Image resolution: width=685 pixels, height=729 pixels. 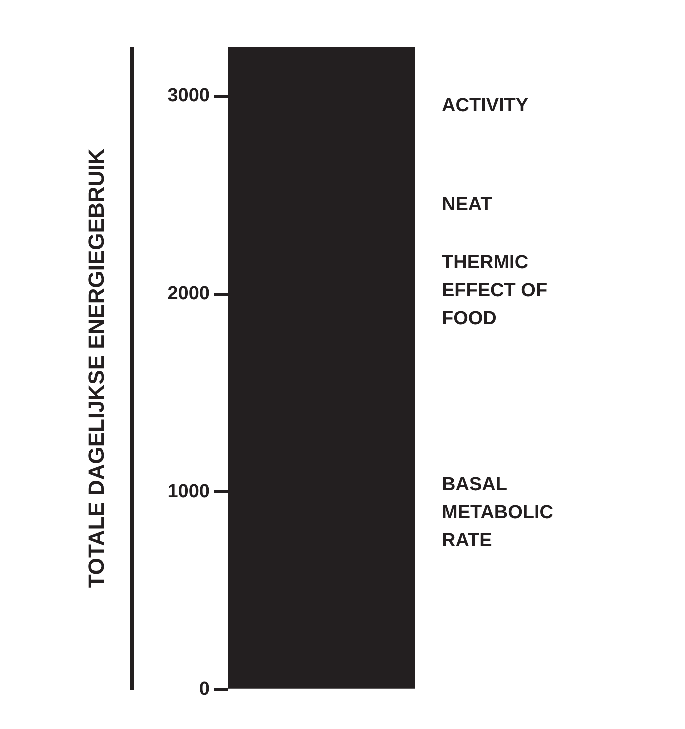 What do you see at coordinates (467, 205) in the screenshot?
I see `series-label: NEAT` at bounding box center [467, 205].